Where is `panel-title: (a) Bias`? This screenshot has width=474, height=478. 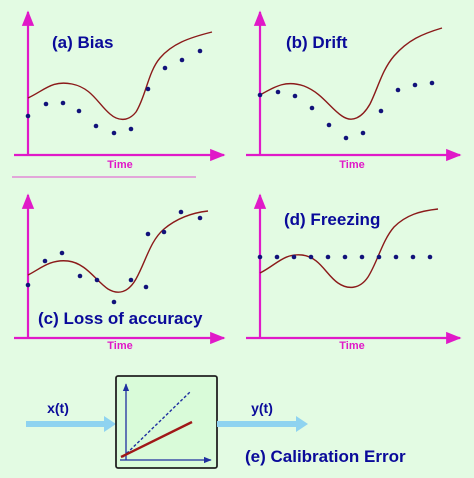
panel-title: (a) Bias is located at coordinates (82, 42).